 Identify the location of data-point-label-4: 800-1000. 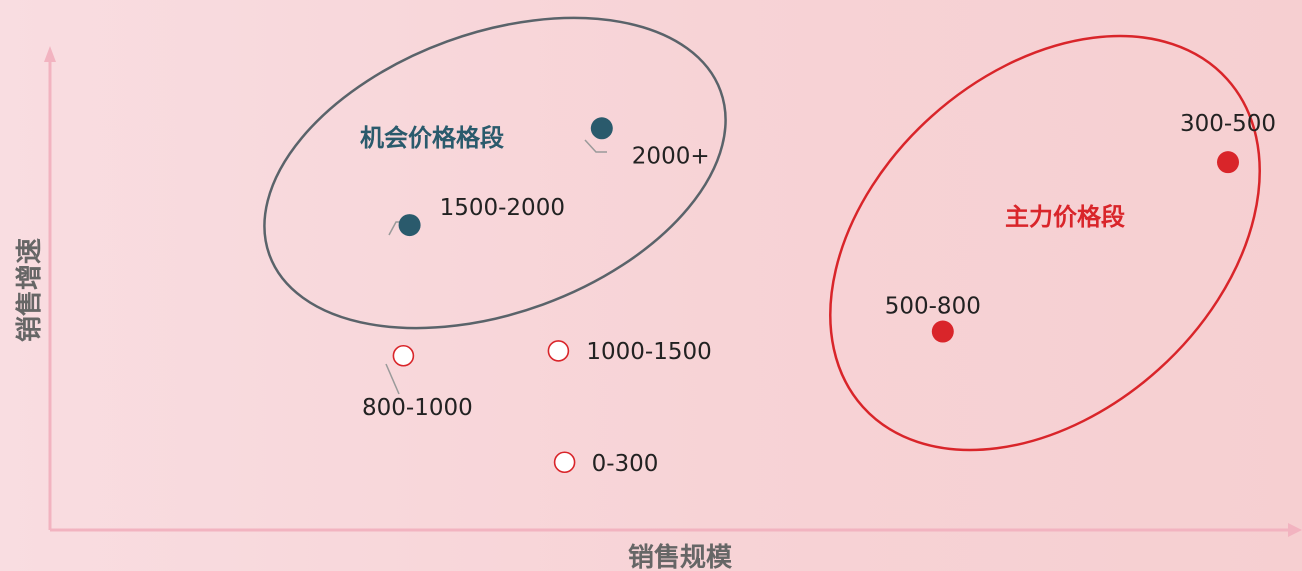
(417, 408).